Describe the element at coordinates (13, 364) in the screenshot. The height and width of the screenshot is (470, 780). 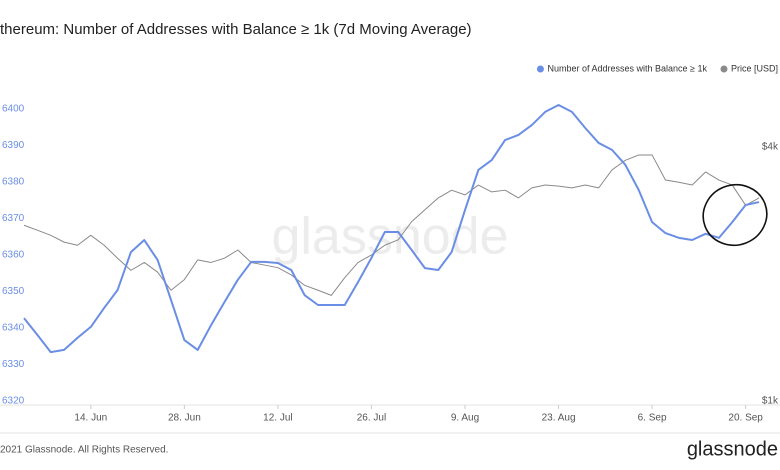
I see `y-tick-label: 6330` at that location.